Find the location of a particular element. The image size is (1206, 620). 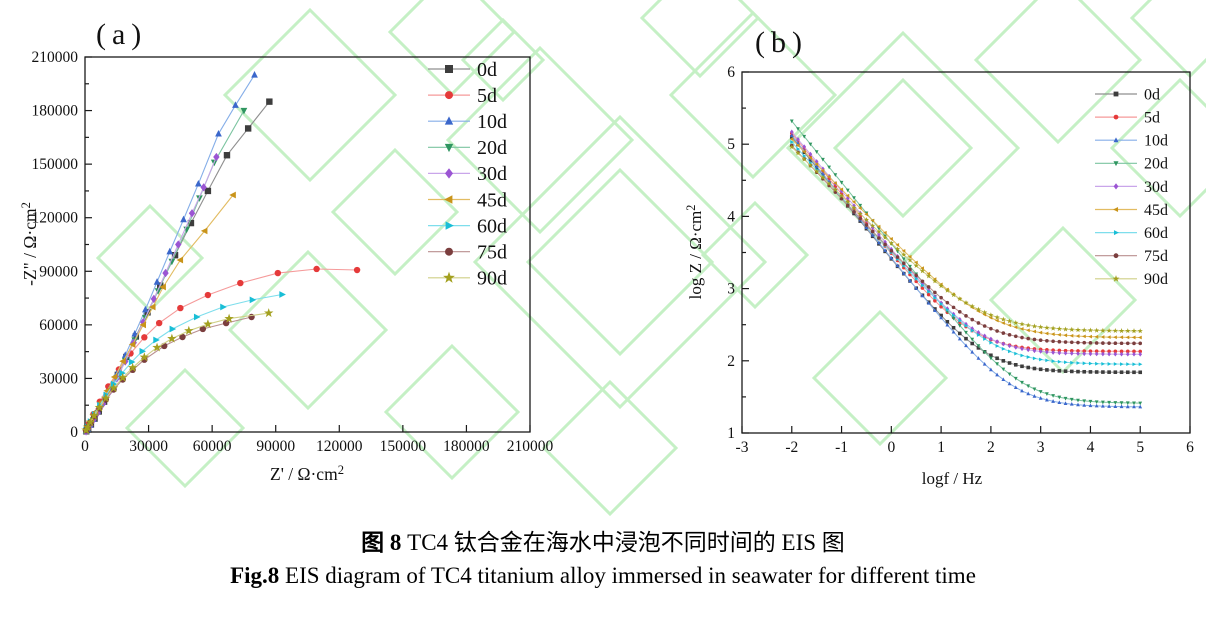

y-tick-label: 90000 is located at coordinates (58, 271).